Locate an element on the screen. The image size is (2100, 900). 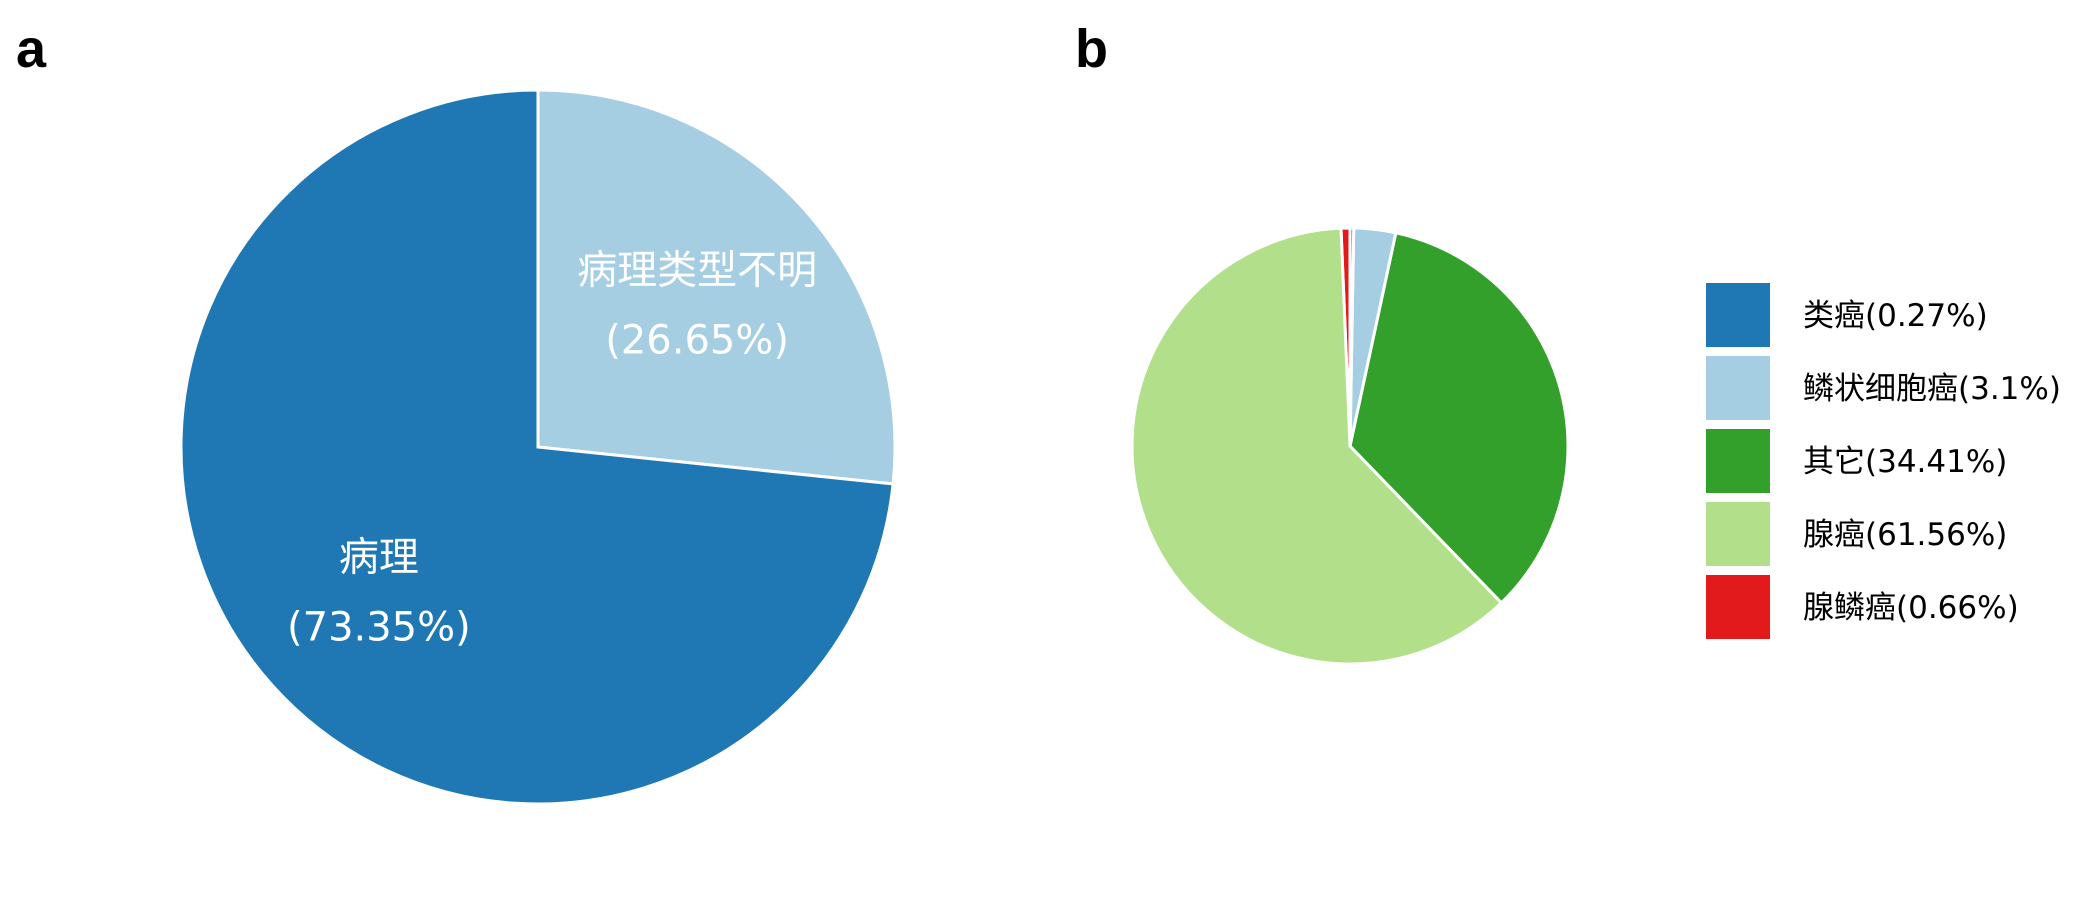
pie-a-slice-label-1: 病理 is located at coordinates (379, 557).